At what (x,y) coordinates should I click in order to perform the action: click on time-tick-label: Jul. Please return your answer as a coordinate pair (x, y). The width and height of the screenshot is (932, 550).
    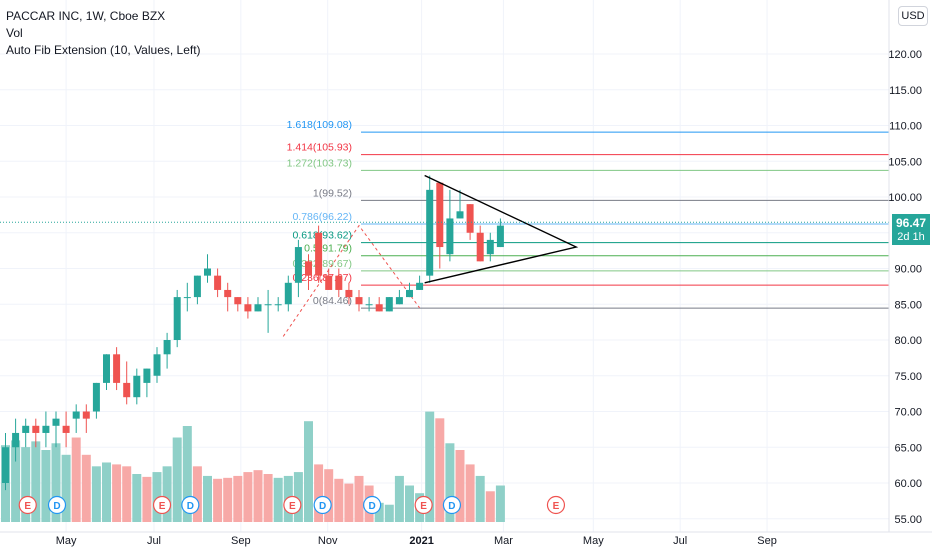
    Looking at the image, I should click on (680, 541).